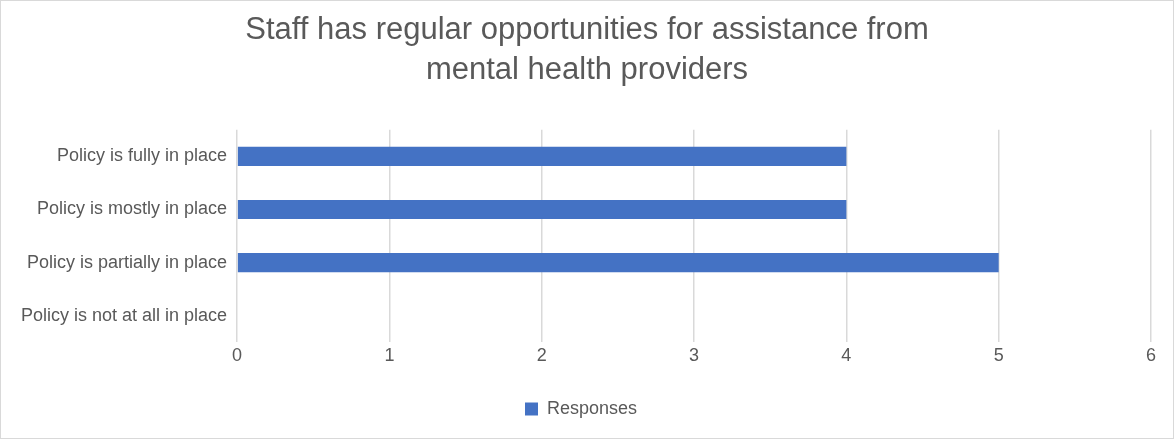 This screenshot has width=1174, height=439. I want to click on x-tick-label: 6, so click(1151, 355).